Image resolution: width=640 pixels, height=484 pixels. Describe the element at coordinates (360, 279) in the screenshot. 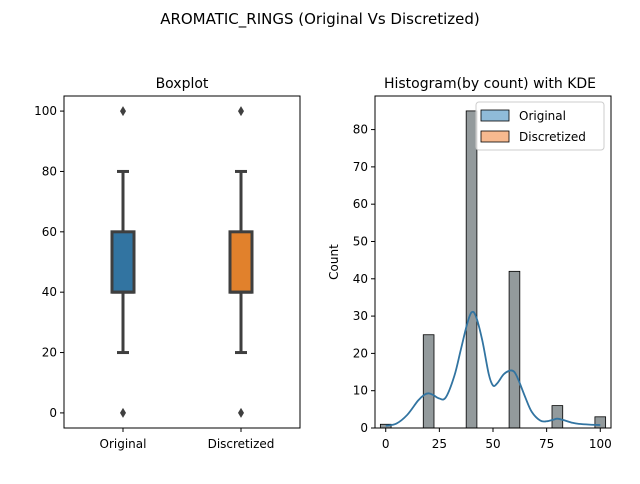

I see `histogram-ytick-label: 40` at that location.